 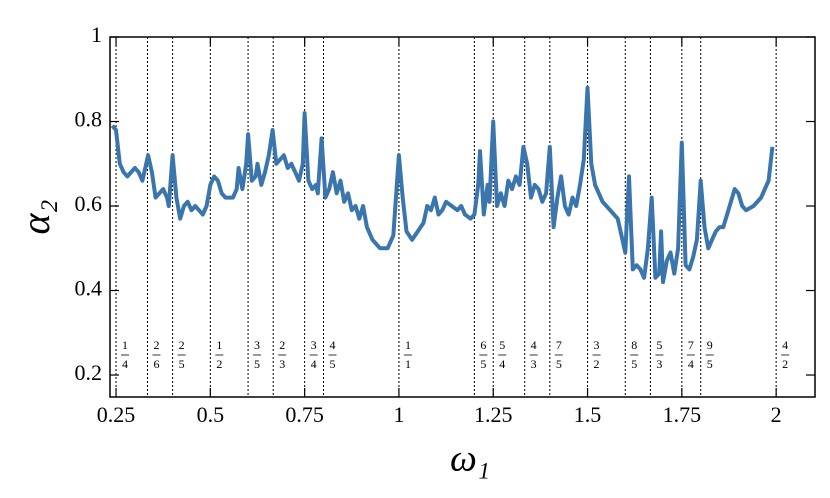 I want to click on x-tick-label: 1.75, so click(x=682, y=414).